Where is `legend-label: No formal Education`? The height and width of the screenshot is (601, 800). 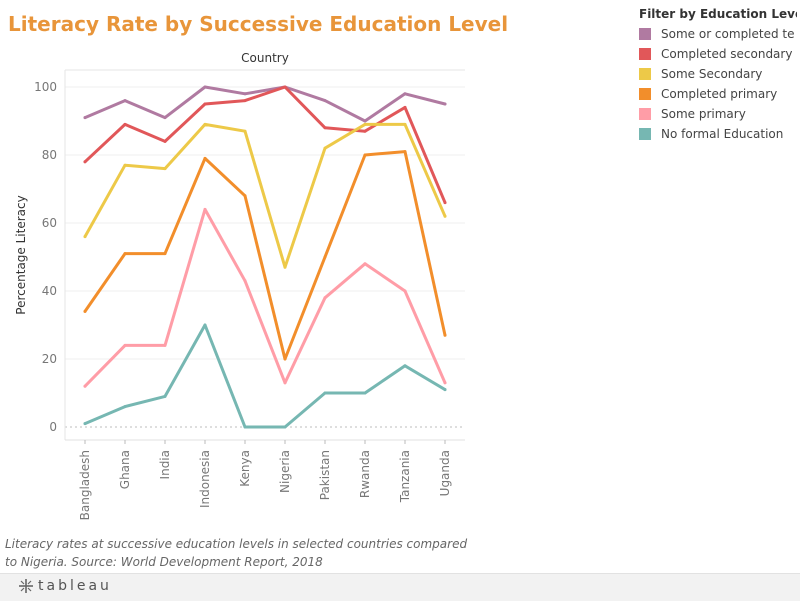
legend-label: No formal Education is located at coordinates (722, 134).